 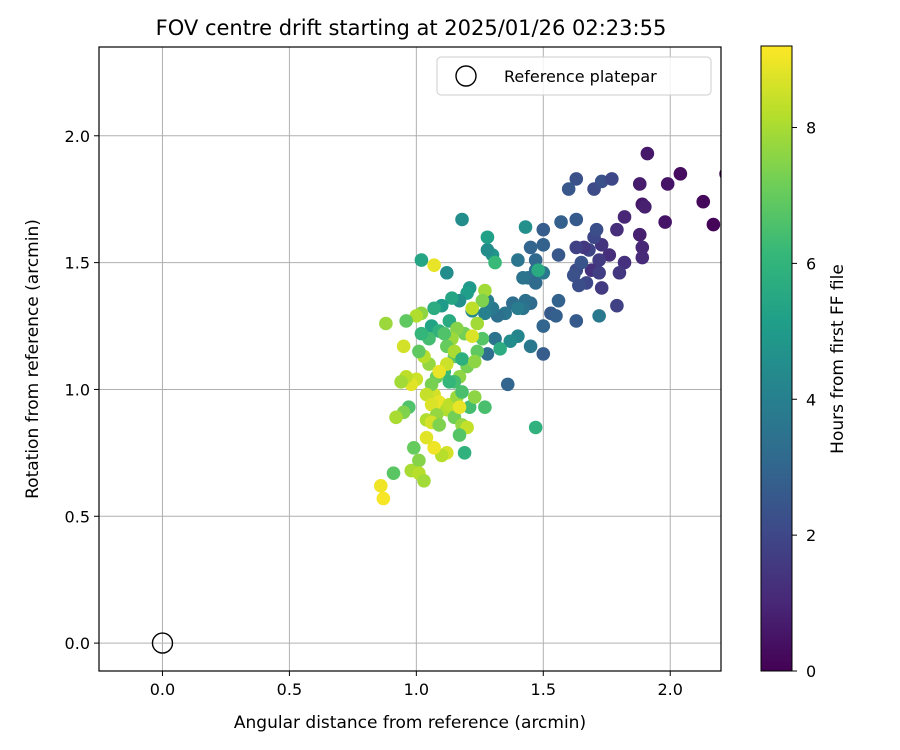 What do you see at coordinates (580, 76) in the screenshot?
I see `legend-label: Reference platepar` at bounding box center [580, 76].